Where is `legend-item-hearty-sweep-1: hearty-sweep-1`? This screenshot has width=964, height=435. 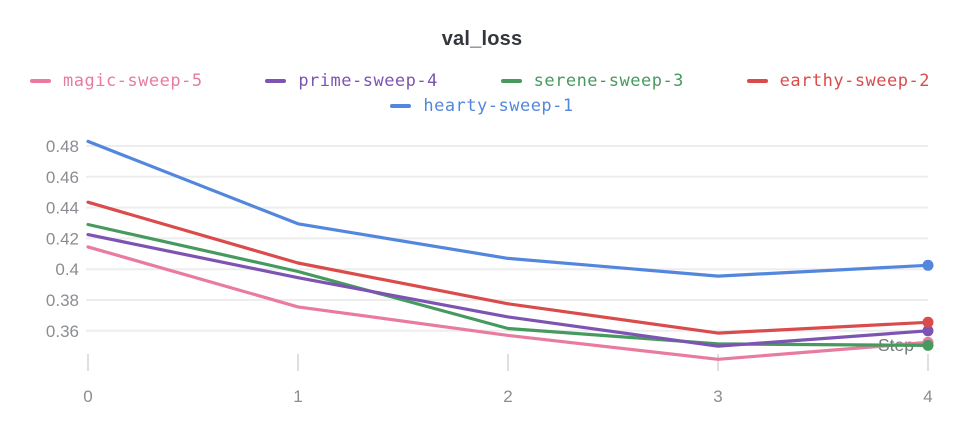
legend-item-hearty-sweep-1: hearty-sweep-1 is located at coordinates (481, 106).